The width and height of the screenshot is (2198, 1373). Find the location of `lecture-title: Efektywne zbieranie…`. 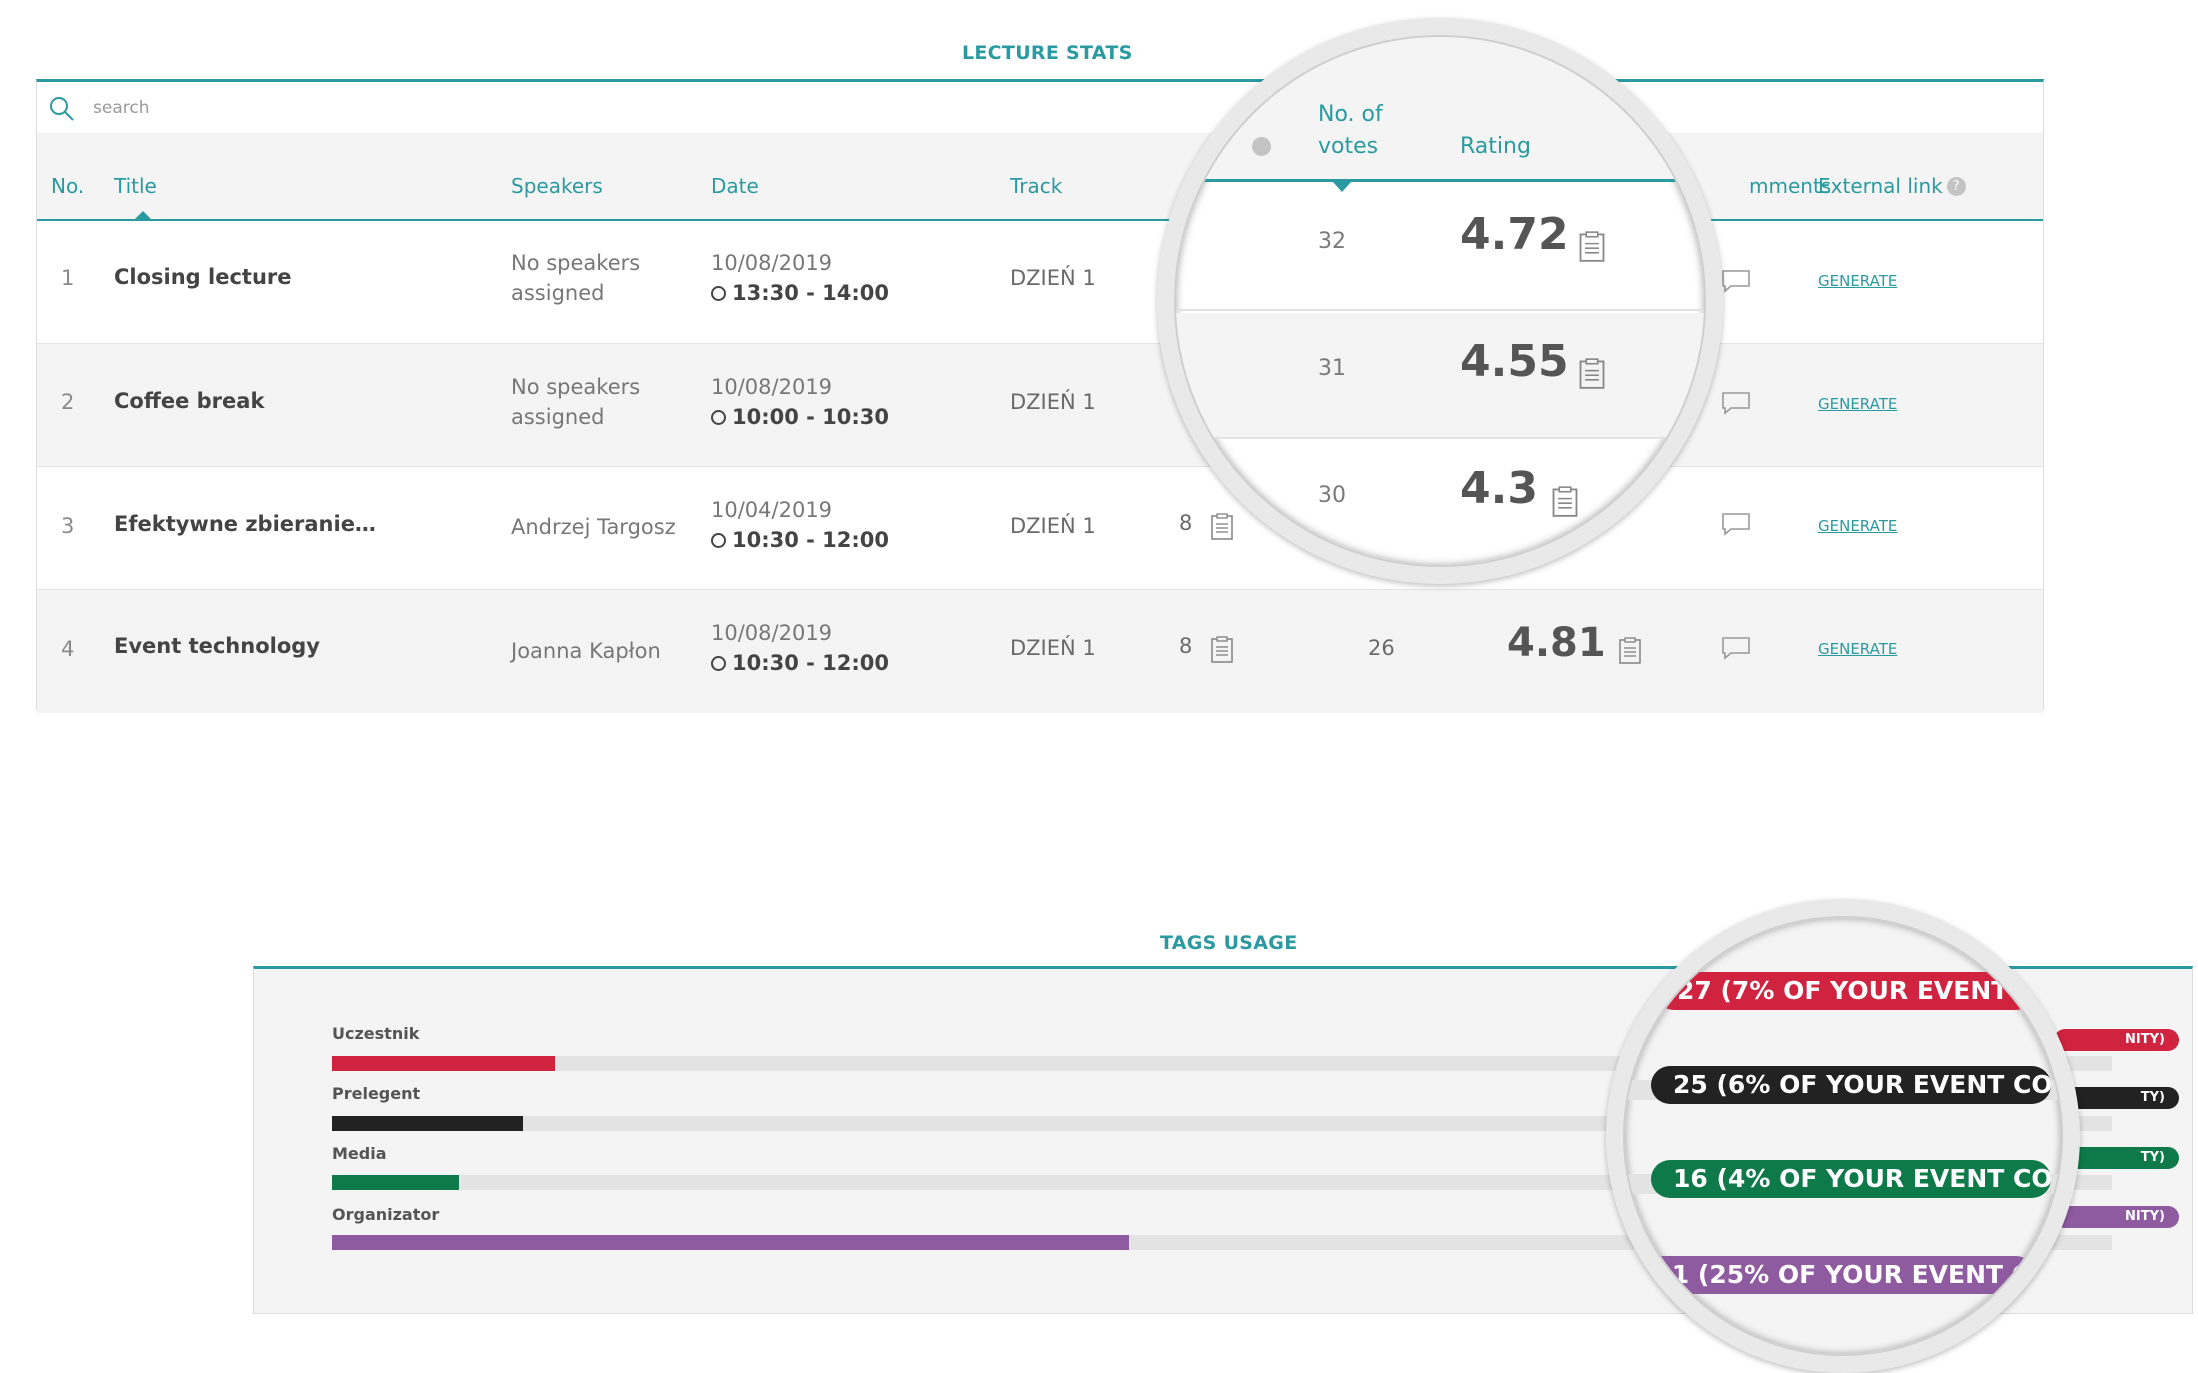

lecture-title: Efektywne zbieranie… is located at coordinates (245, 524).